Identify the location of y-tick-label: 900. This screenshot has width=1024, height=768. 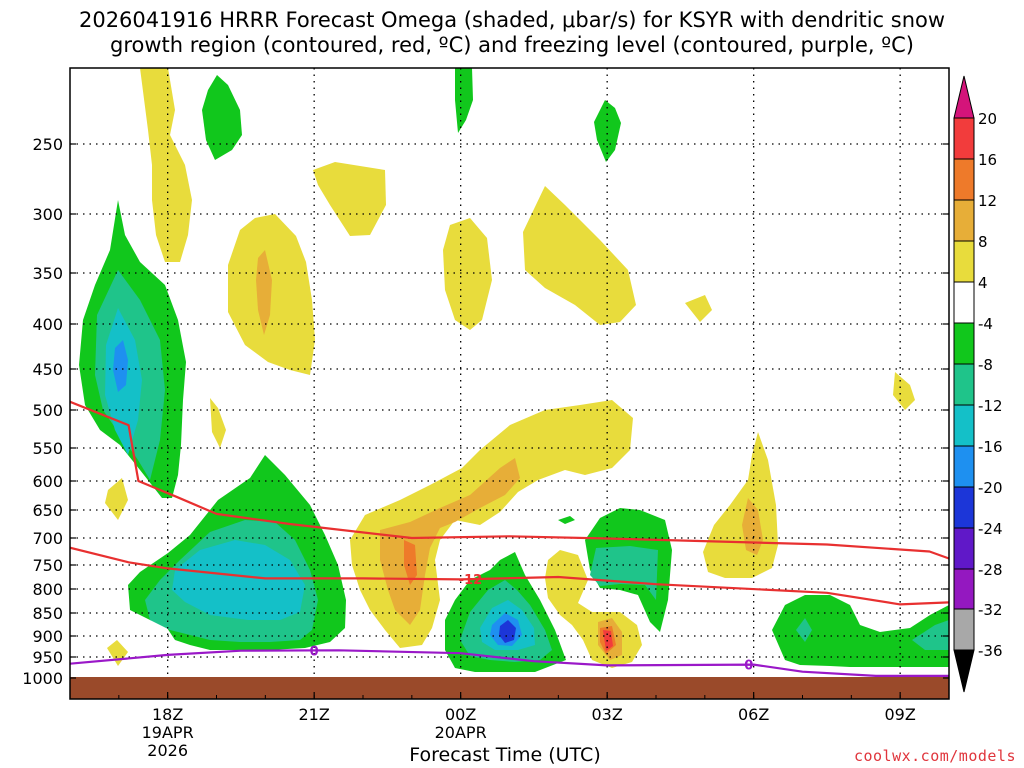
(47, 636).